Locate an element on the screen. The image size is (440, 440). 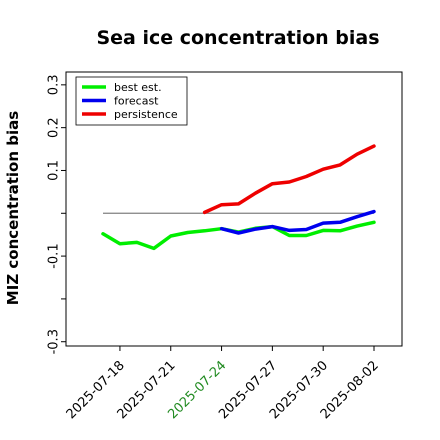
series-line-best-est is located at coordinates (238, 235).